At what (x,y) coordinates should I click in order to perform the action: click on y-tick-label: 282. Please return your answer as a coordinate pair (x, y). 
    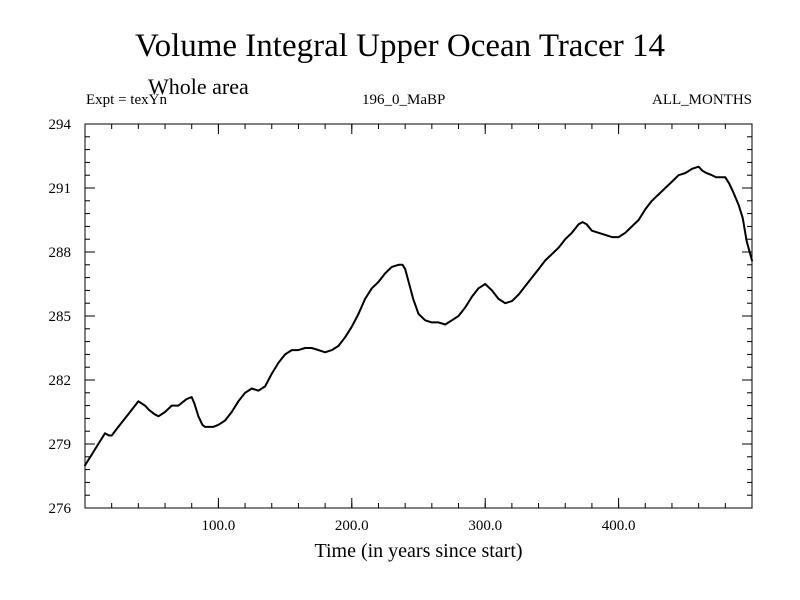
    Looking at the image, I should click on (60, 381).